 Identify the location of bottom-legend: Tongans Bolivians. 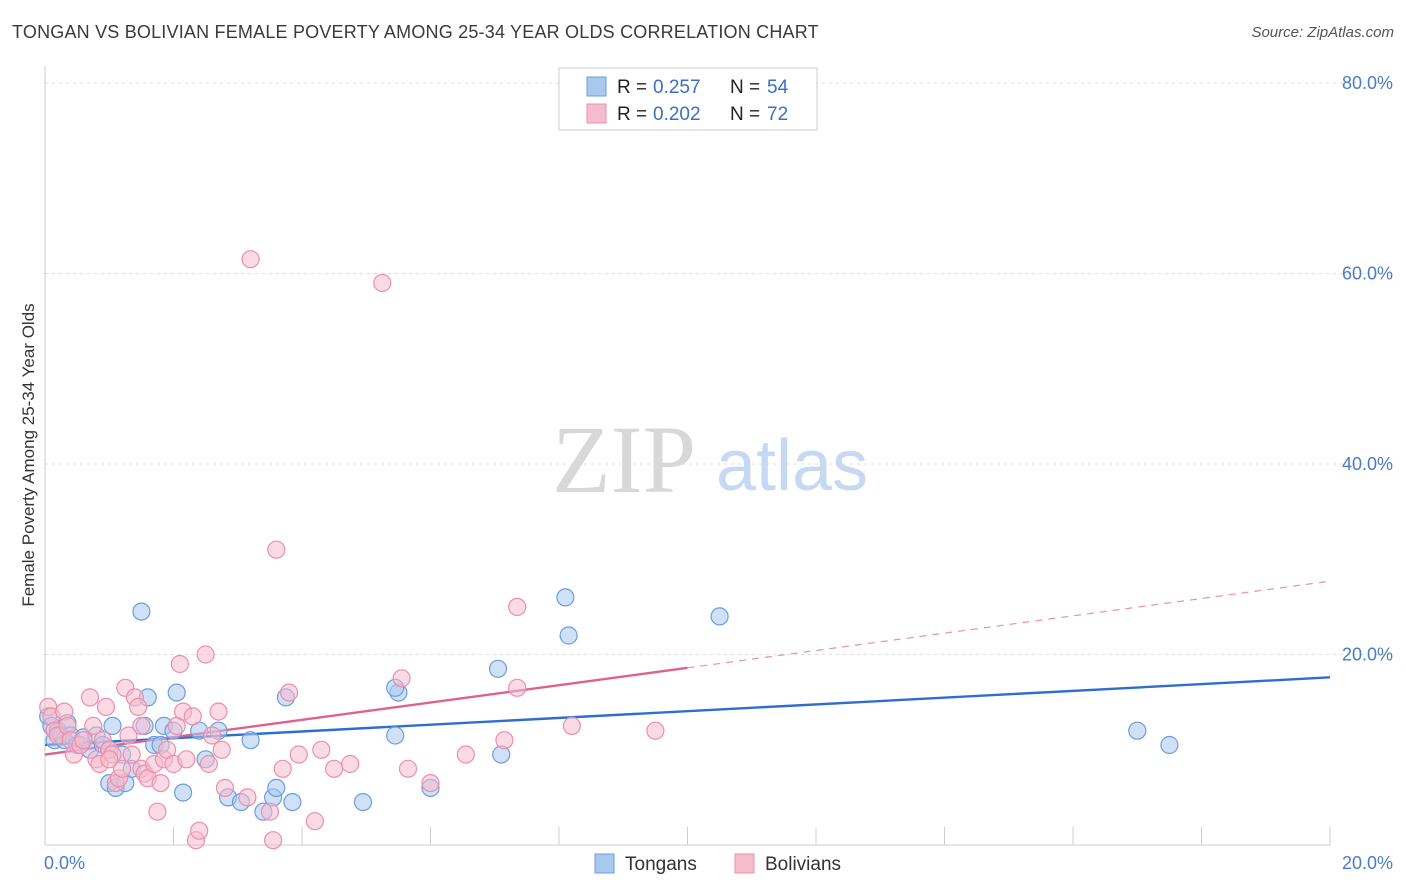
(717, 864).